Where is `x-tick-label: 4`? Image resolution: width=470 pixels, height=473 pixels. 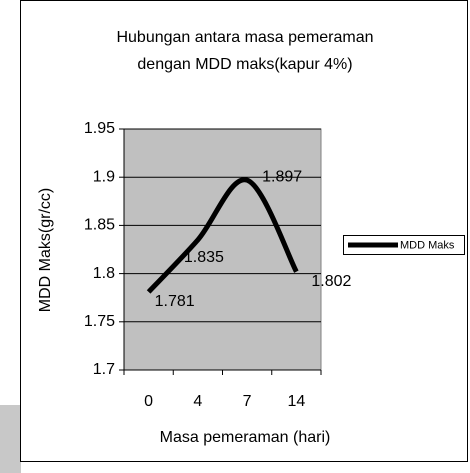 x-tick-label: 4 is located at coordinates (197, 401).